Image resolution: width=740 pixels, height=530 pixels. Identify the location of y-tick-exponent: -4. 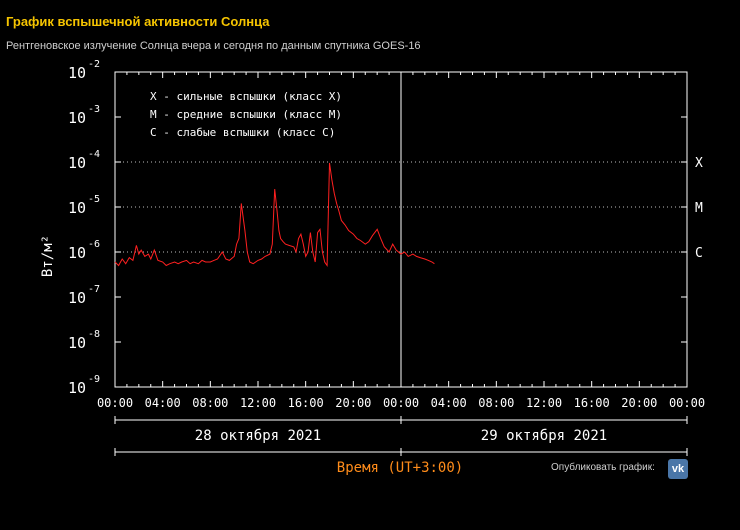
(94, 154).